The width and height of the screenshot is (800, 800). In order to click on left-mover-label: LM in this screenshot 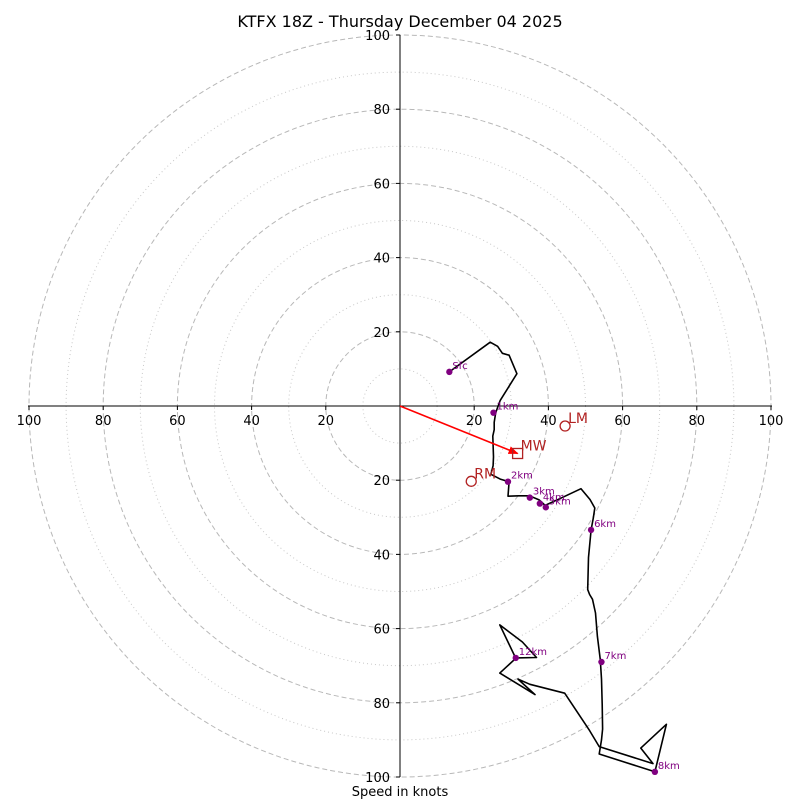, I will do `click(578, 419)`.